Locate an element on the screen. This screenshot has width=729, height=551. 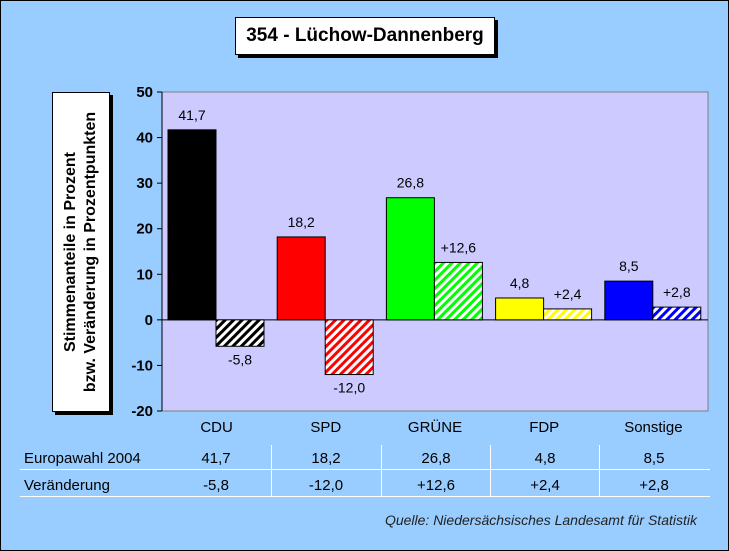
table-row: Veränderung -5,8 -12,0 +12,6 +2,4 +2,8 is located at coordinates (364, 488).